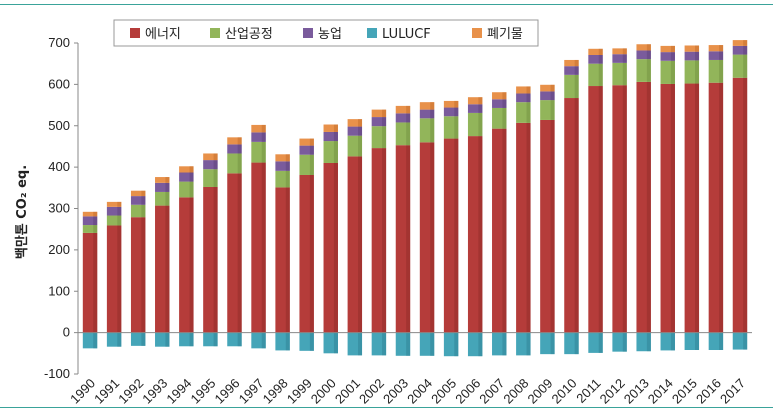 The width and height of the screenshot is (773, 412). What do you see at coordinates (59, 83) in the screenshot?
I see `y-tick-label: 600` at bounding box center [59, 83].